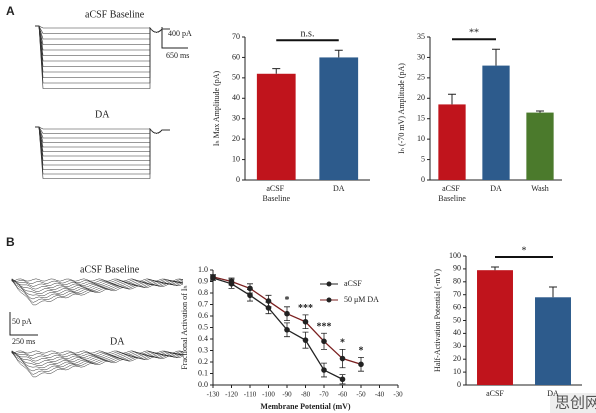 The height and width of the screenshot is (413, 596). What do you see at coordinates (203, 384) in the screenshot?
I see `y-tick-label: 0.0` at bounding box center [203, 384].